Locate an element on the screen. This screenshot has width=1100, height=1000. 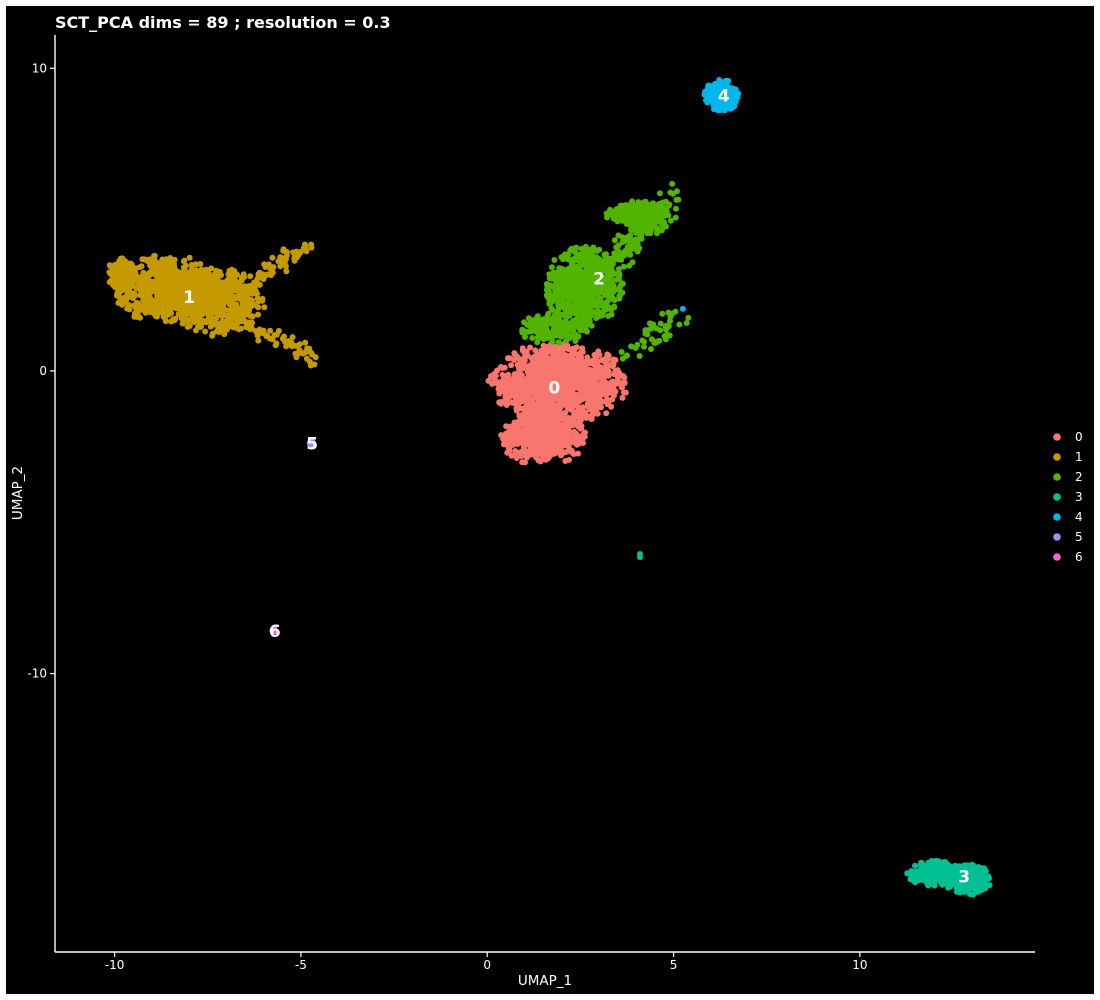
series-1-points is located at coordinates (212, 305).